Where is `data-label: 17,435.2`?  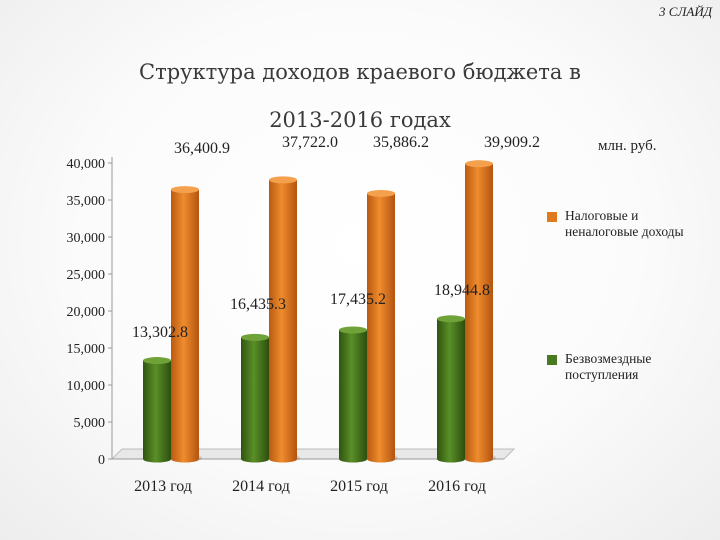 data-label: 17,435.2 is located at coordinates (358, 299).